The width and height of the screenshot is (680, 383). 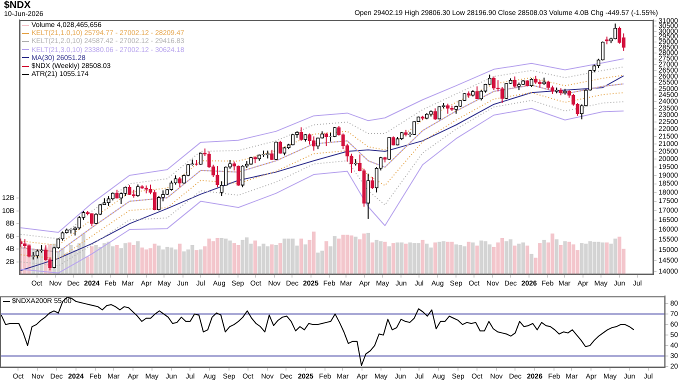 I want to click on chart-title: $NDX, so click(x=17, y=5).